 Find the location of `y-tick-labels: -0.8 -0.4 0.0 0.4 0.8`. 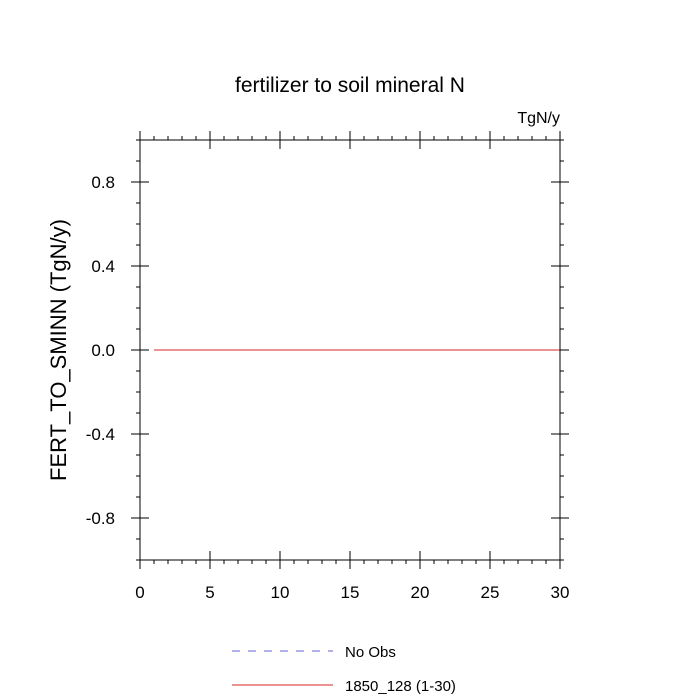

y-tick-labels: -0.8 -0.4 0.0 0.4 0.8 is located at coordinates (100, 350).